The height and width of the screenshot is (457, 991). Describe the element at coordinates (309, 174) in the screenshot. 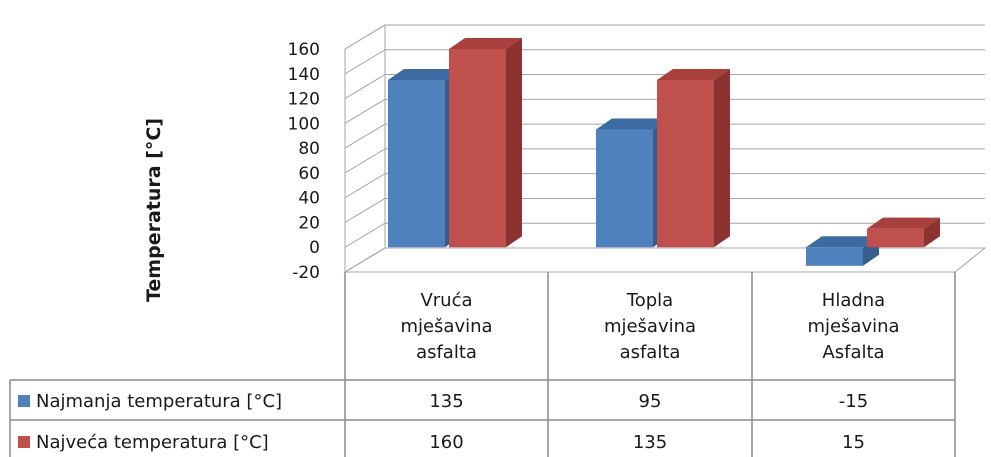

I see `y-tick-label: 60` at that location.